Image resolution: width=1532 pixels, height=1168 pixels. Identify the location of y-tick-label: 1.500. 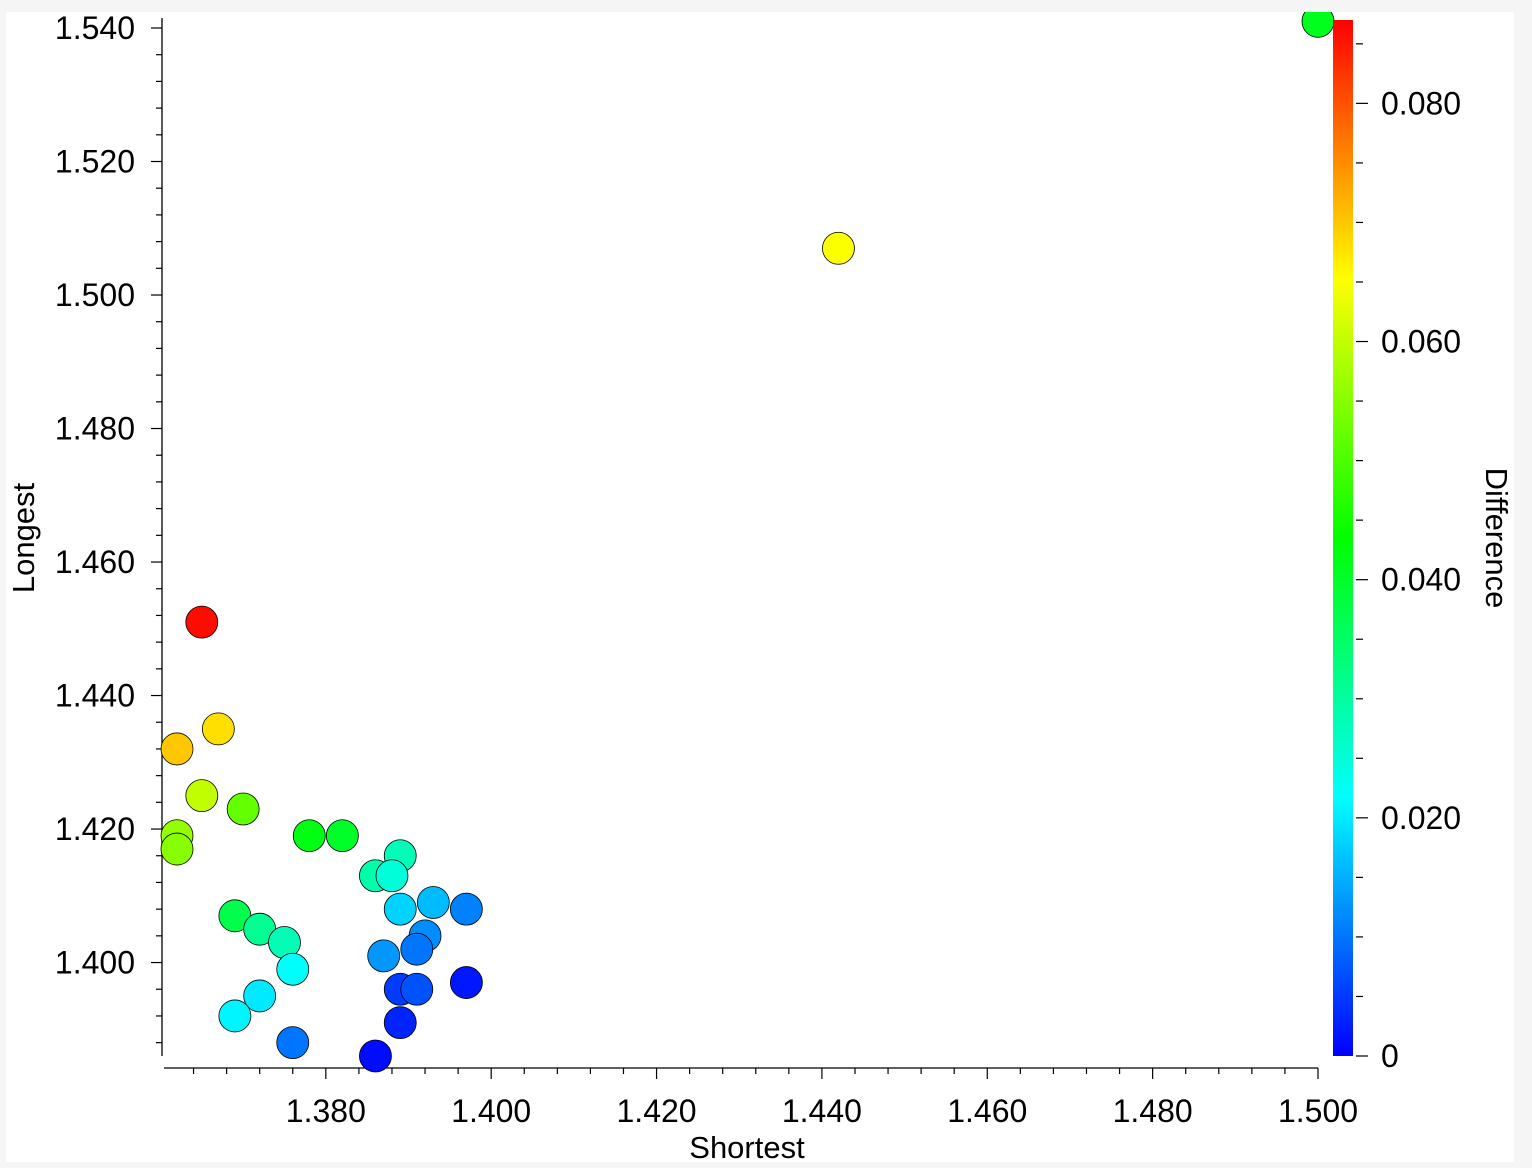
(95, 295).